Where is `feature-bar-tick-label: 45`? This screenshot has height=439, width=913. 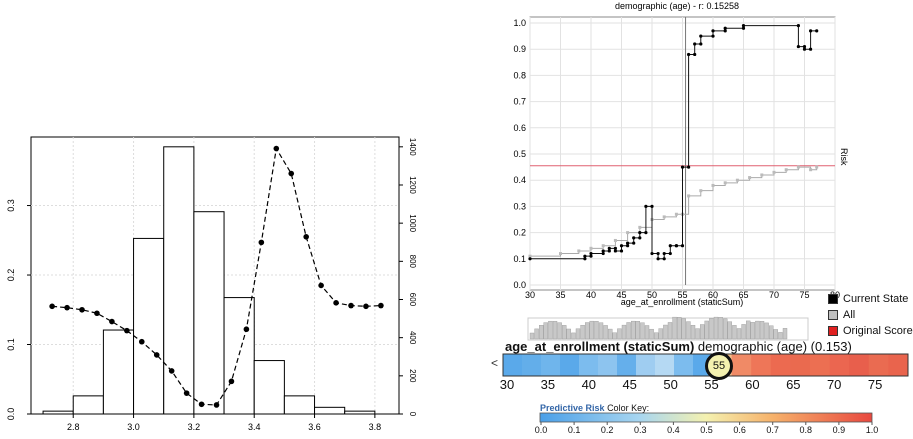
feature-bar-tick-label: 45 is located at coordinates (629, 384).